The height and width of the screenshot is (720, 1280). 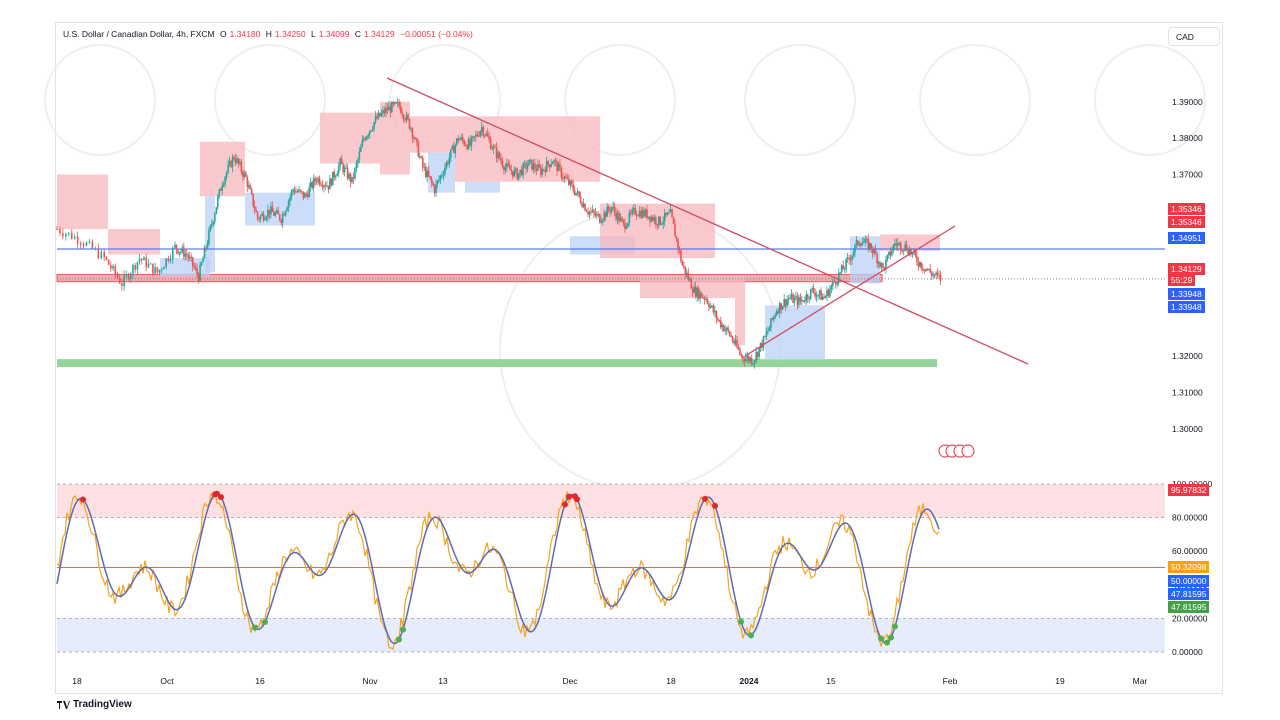 I want to click on close-value: 1.34129, so click(x=379, y=34).